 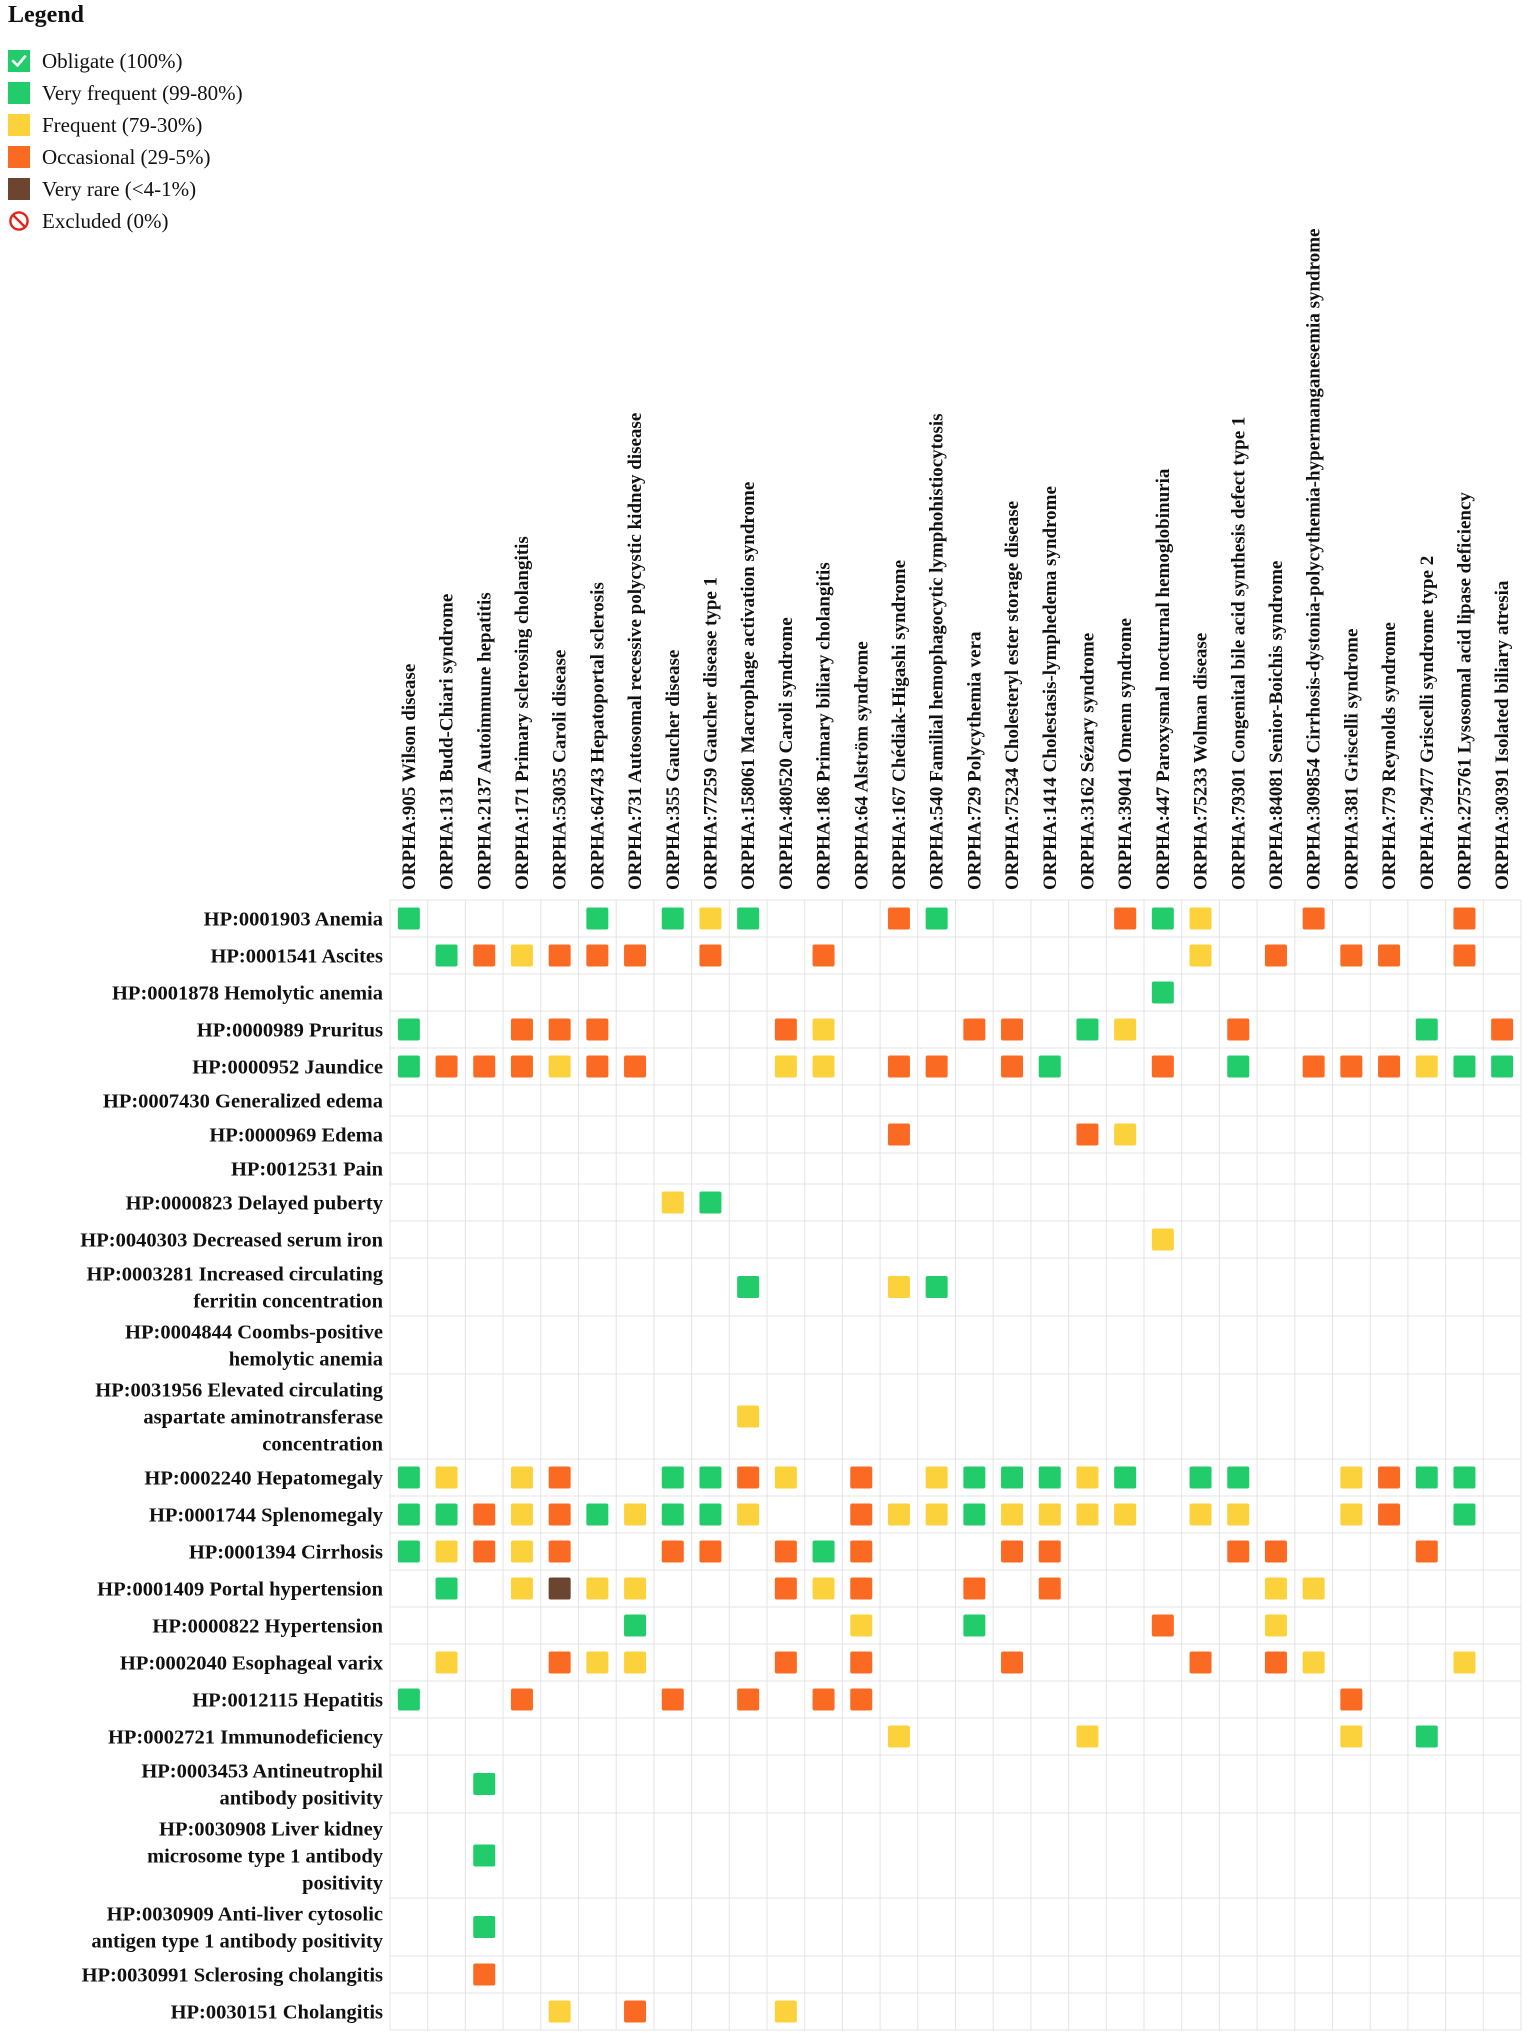 I want to click on row-label: HP:0000823 Delayed puberty, so click(x=255, y=1204).